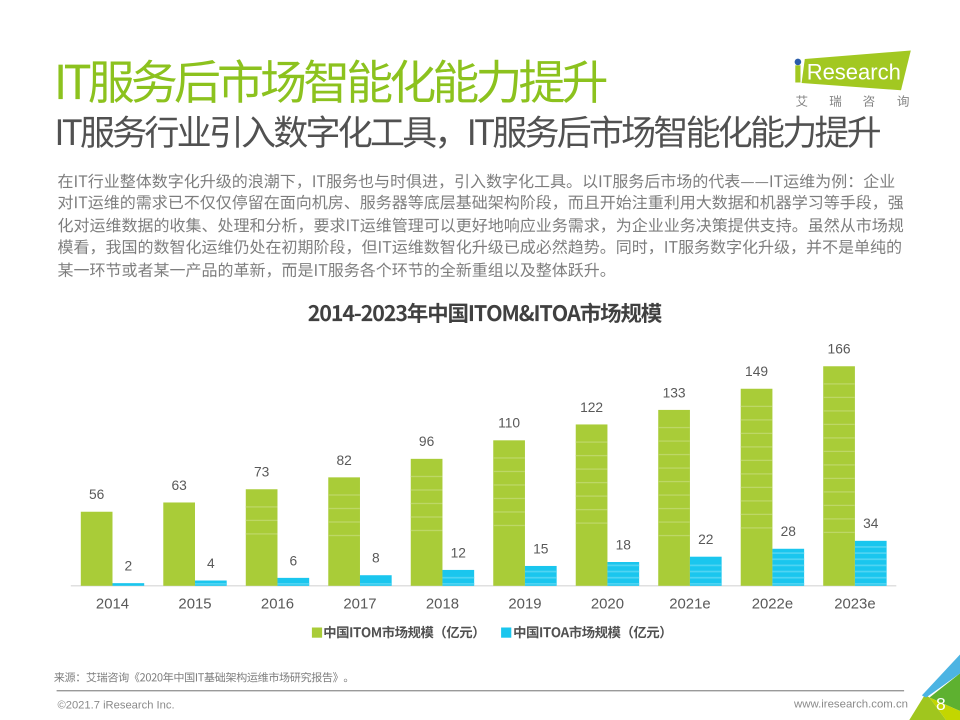 This screenshot has height=720, width=960. What do you see at coordinates (756, 371) in the screenshot?
I see `svg-text: 149` at bounding box center [756, 371].